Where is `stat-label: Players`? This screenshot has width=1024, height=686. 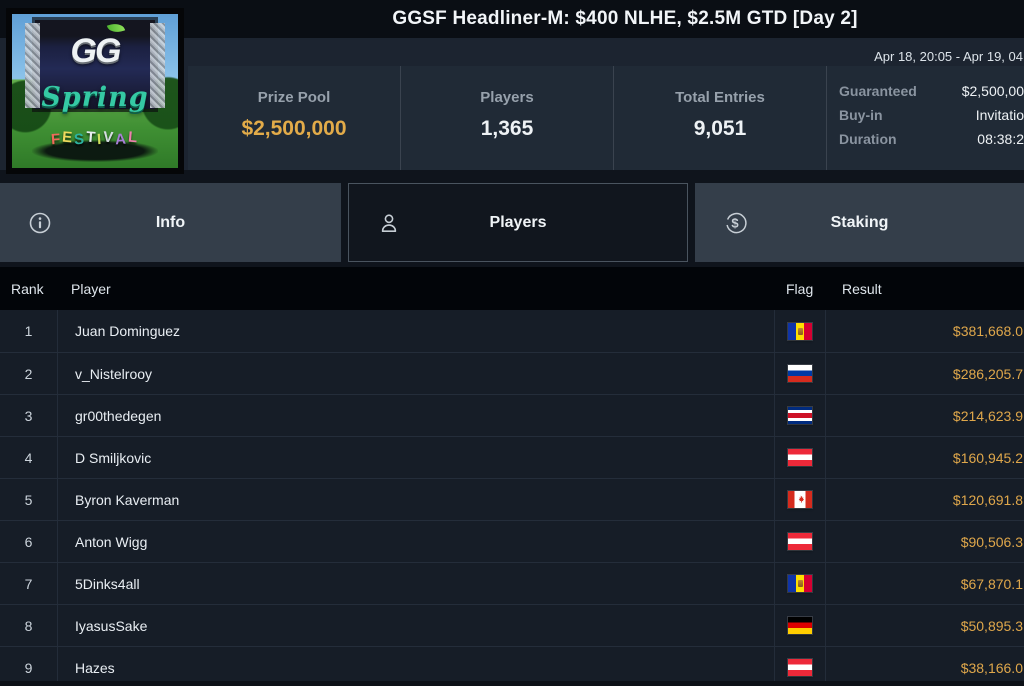
stat-label: Players is located at coordinates (507, 97).